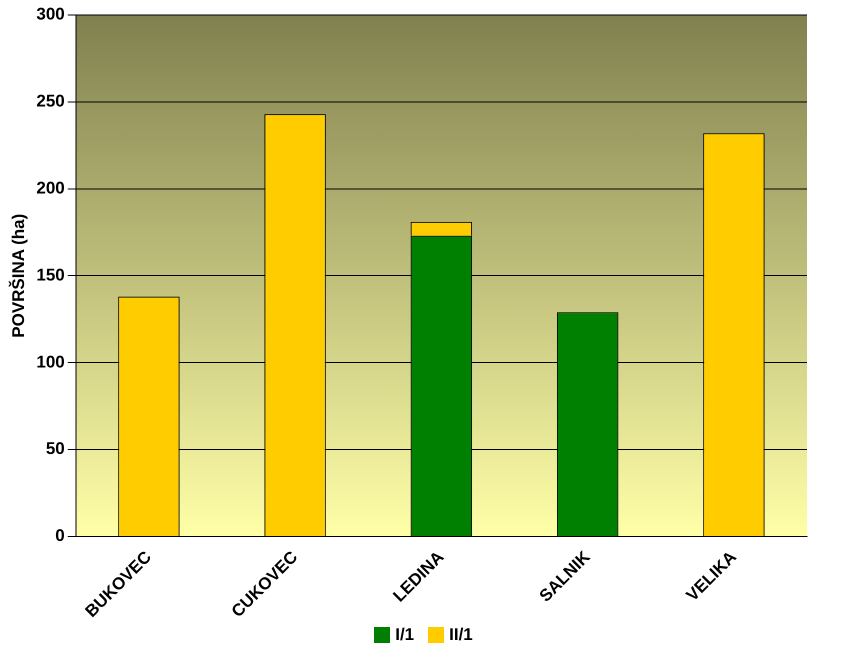 The width and height of the screenshot is (847, 663). What do you see at coordinates (50, 188) in the screenshot?
I see `y-tick-label: 200` at bounding box center [50, 188].